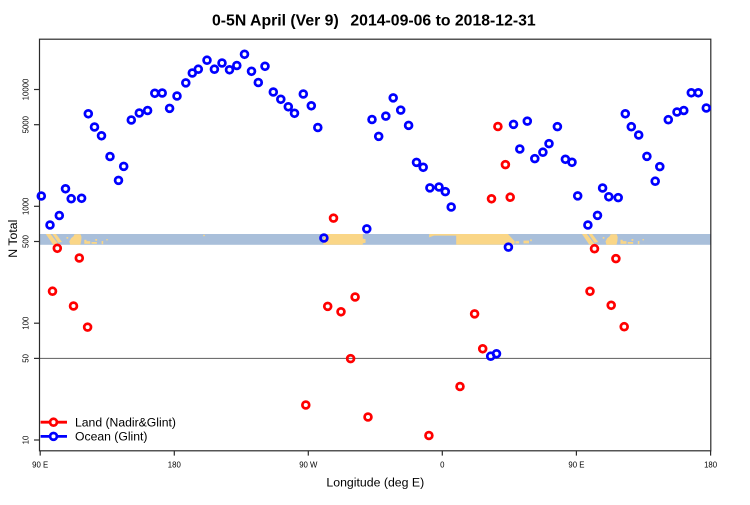 The height and width of the screenshot is (505, 750). What do you see at coordinates (26, 323) in the screenshot?
I see `svg-text: 100` at bounding box center [26, 323].